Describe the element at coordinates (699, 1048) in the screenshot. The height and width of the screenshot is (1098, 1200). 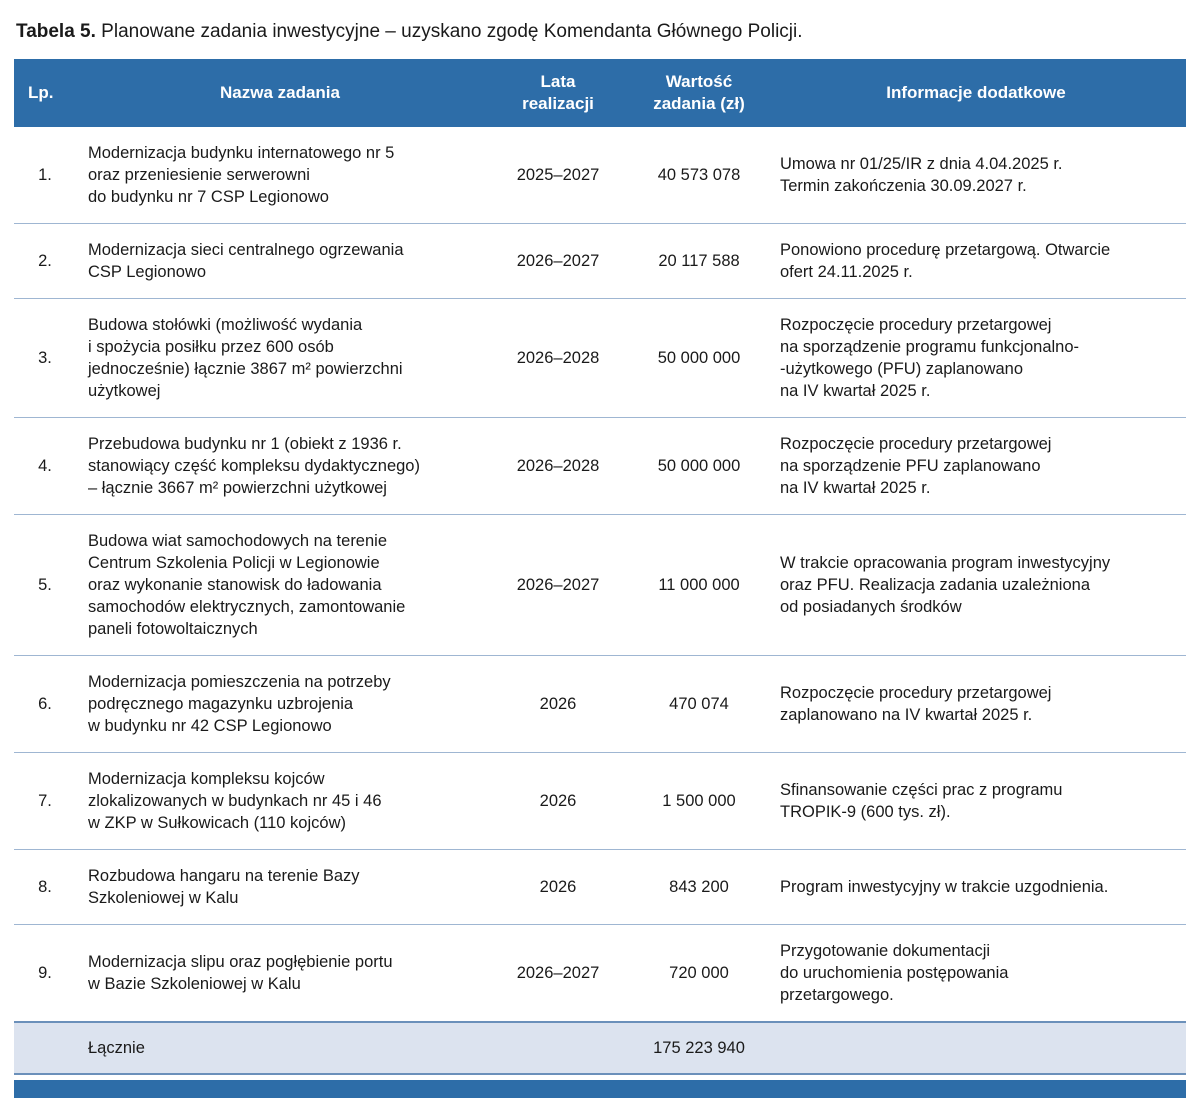
I see `total-value: 175 223 940` at that location.